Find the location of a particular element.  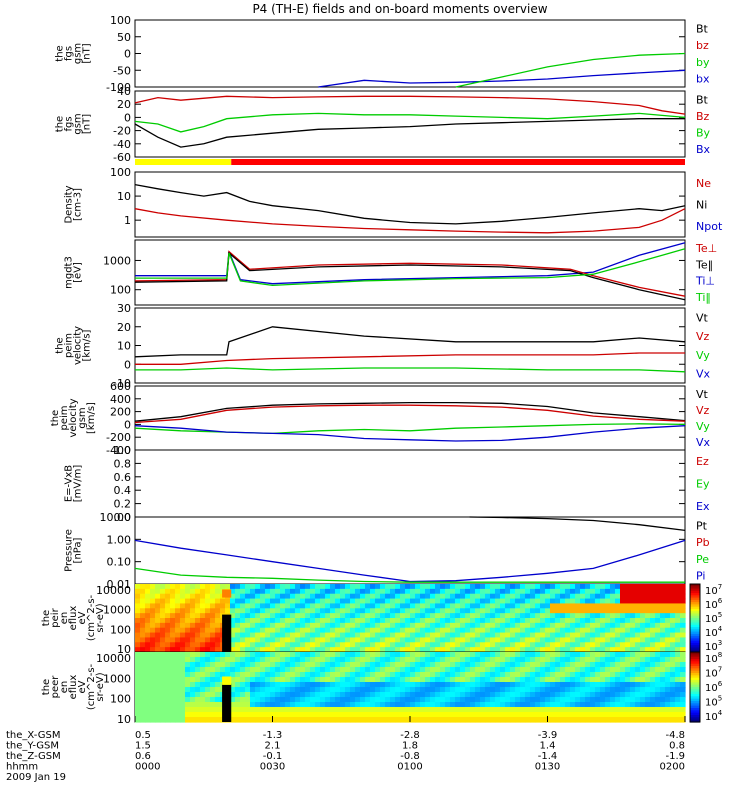

colorbar-label-electron-spectrogram: 108 is located at coordinates (713, 658).